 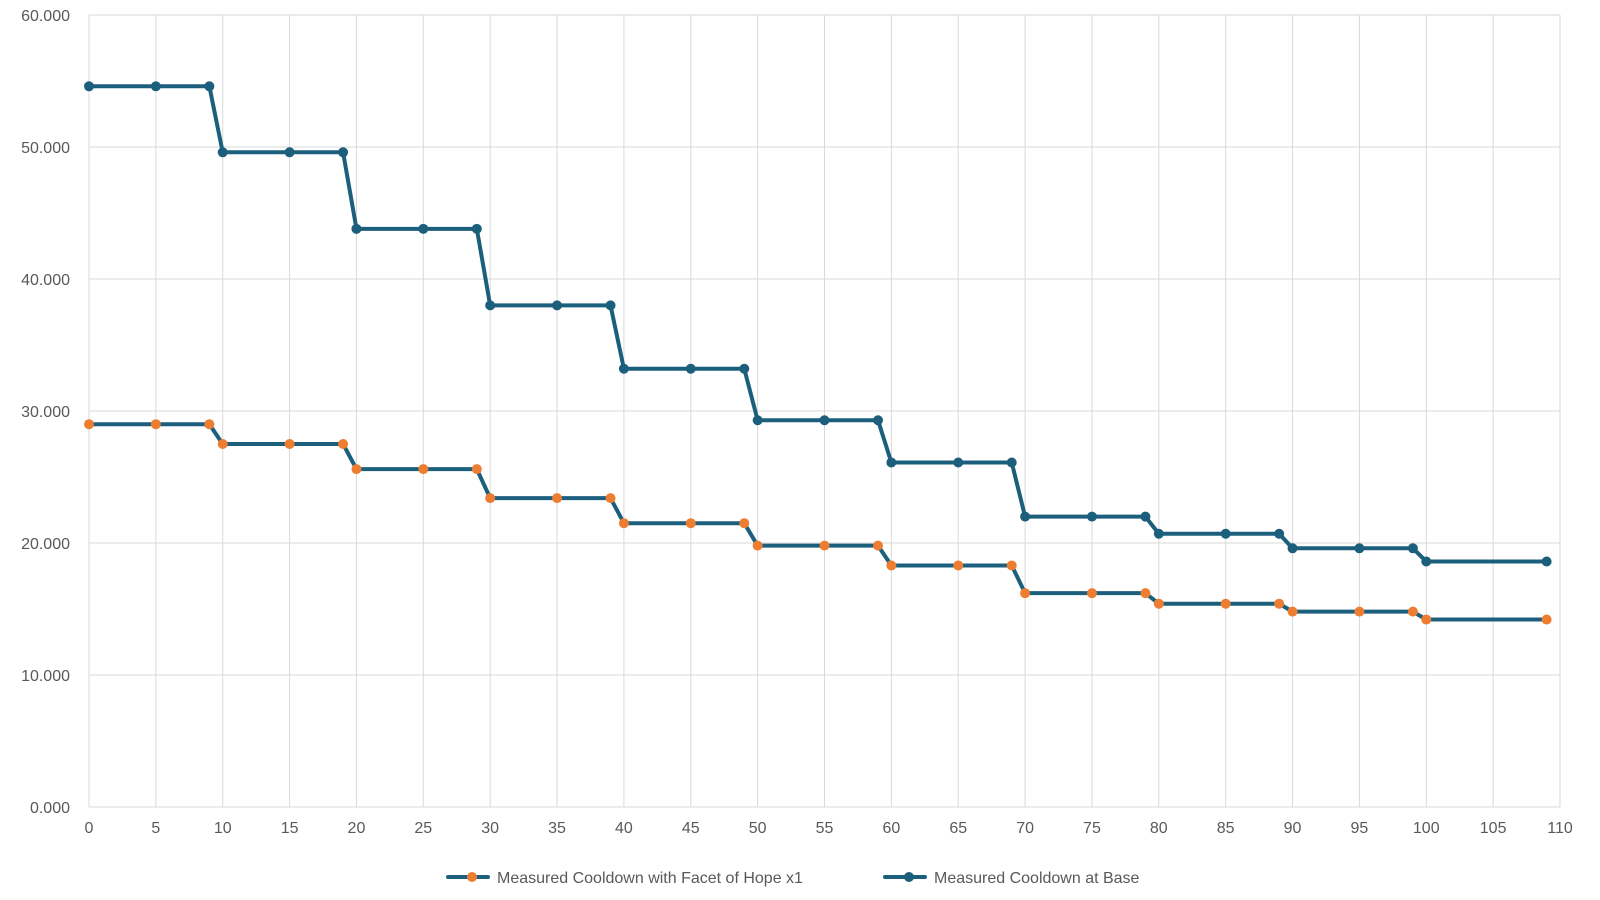 What do you see at coordinates (223, 828) in the screenshot?
I see `x-tick-label: 10` at bounding box center [223, 828].